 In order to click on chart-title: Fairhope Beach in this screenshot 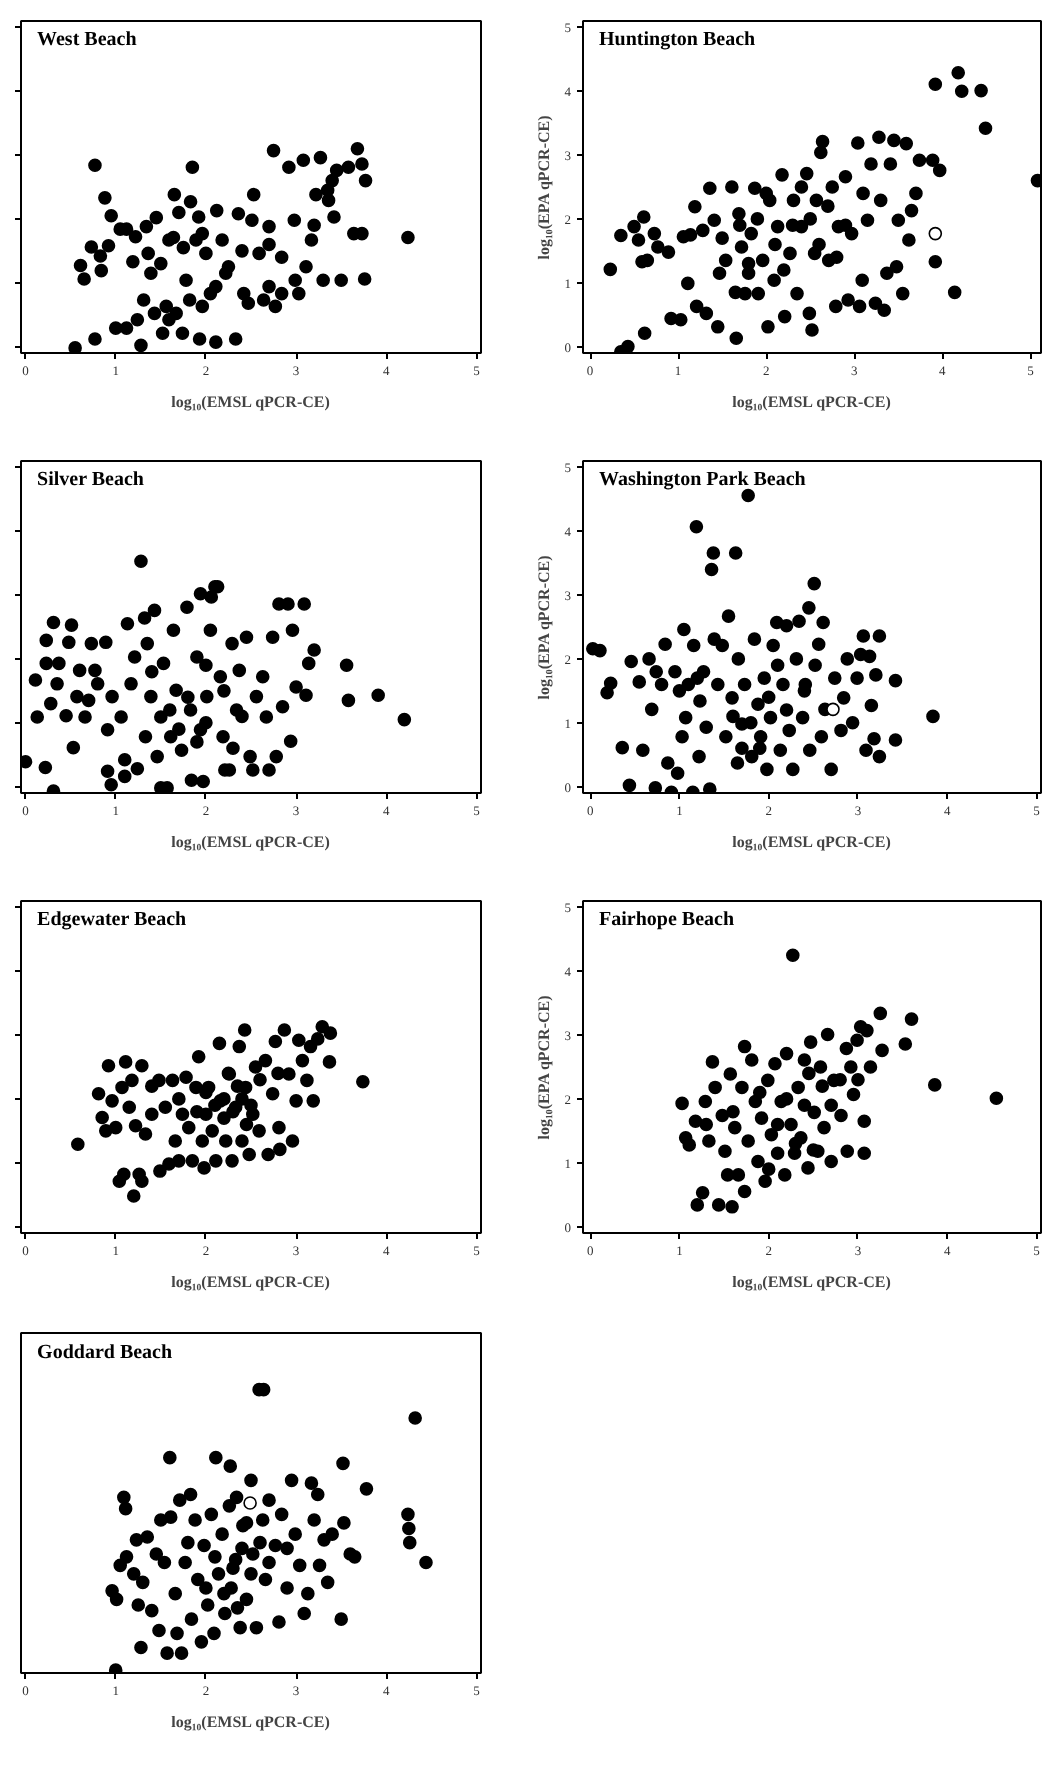, I will do `click(667, 920)`.